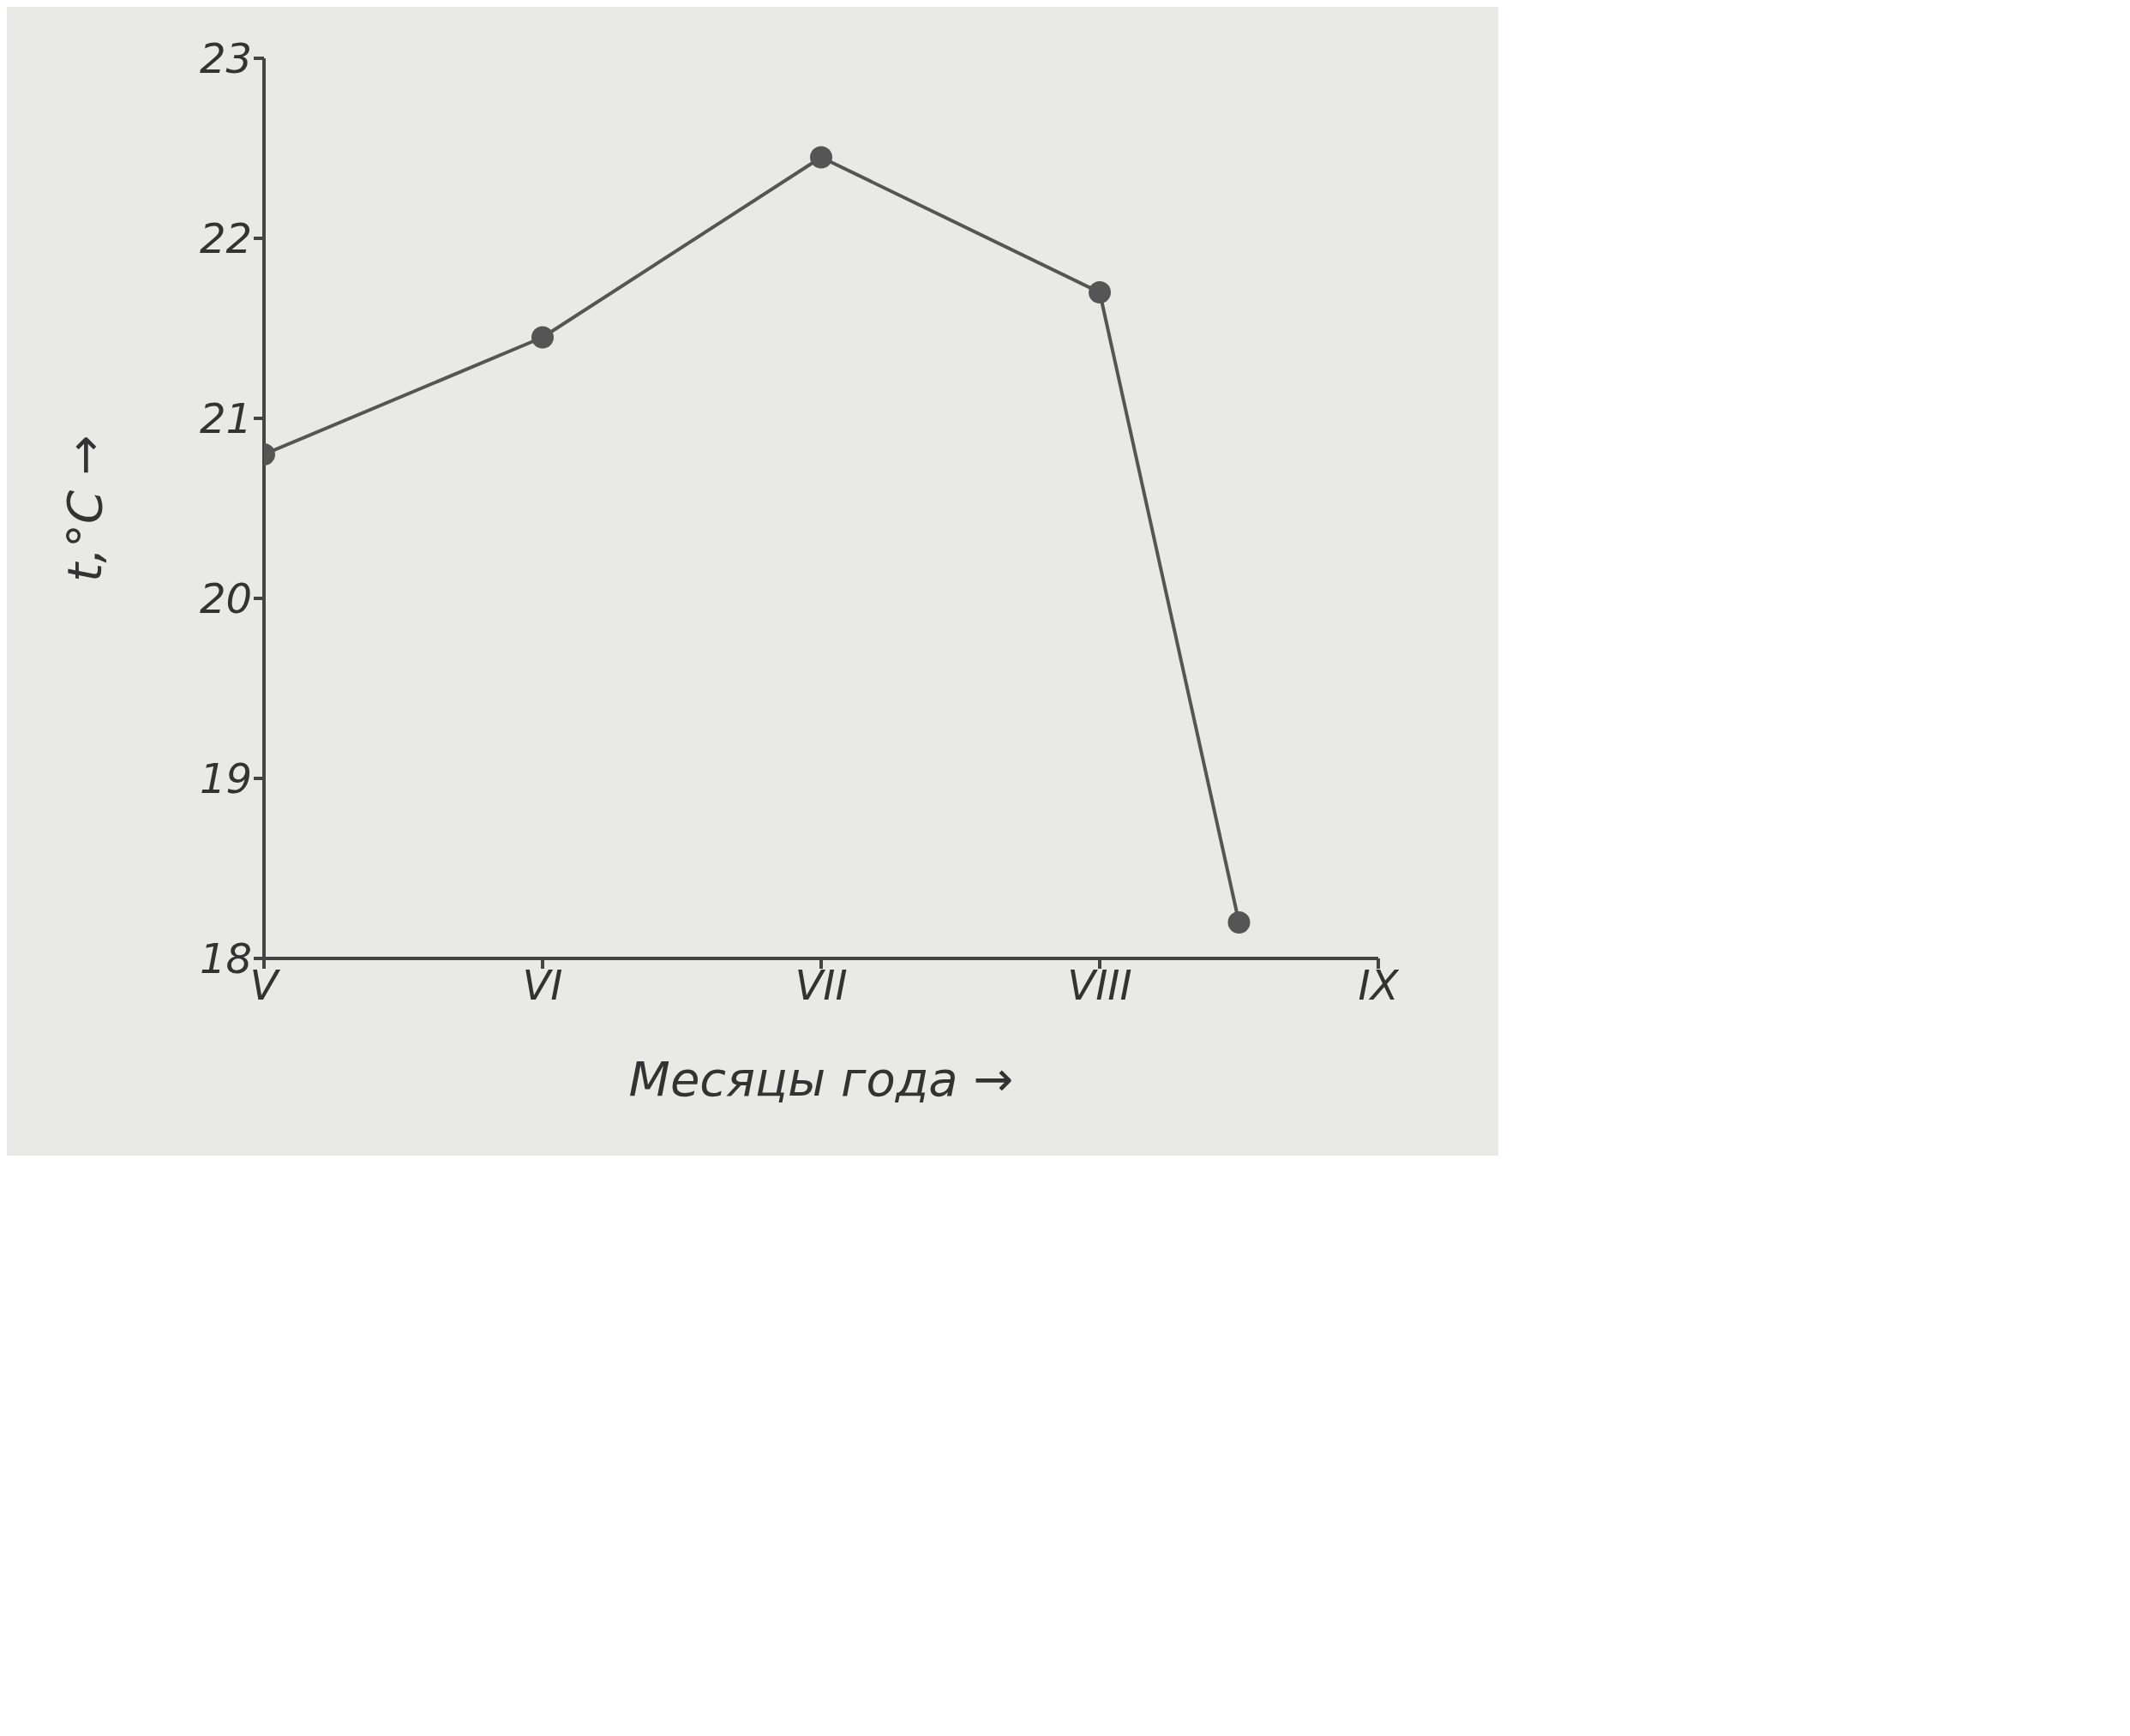  Describe the element at coordinates (226, 598) in the screenshot. I see `y-tick-label: 20` at that location.